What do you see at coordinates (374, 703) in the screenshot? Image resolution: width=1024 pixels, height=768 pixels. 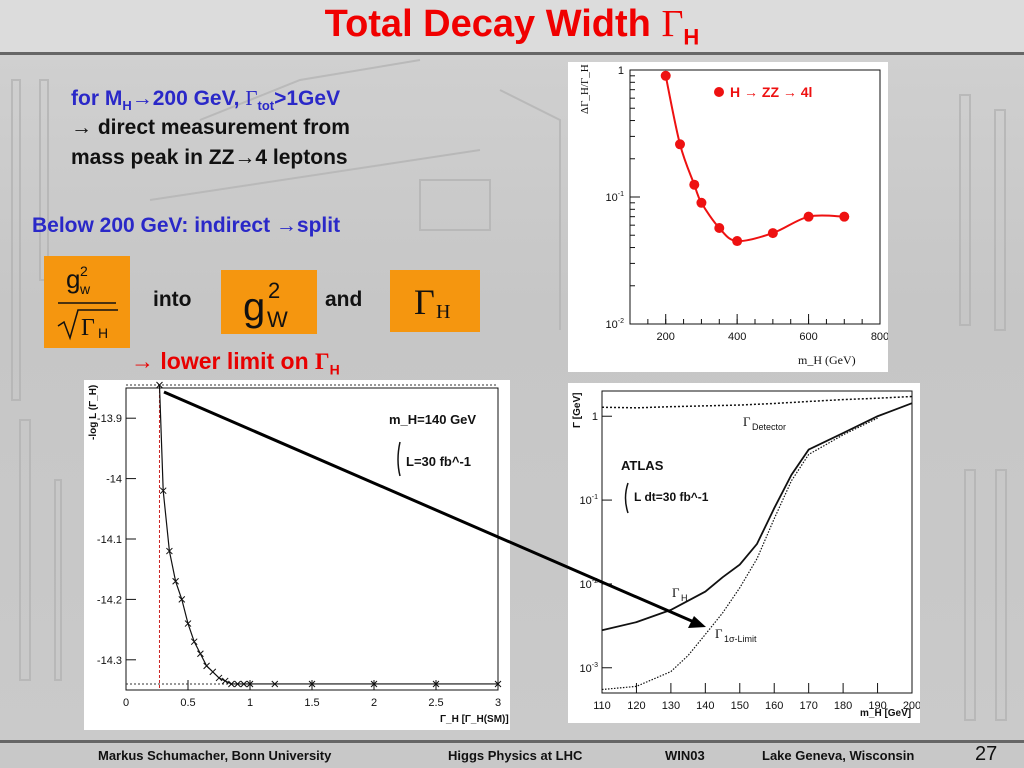 I see `x-tick-label: 2` at bounding box center [374, 703].